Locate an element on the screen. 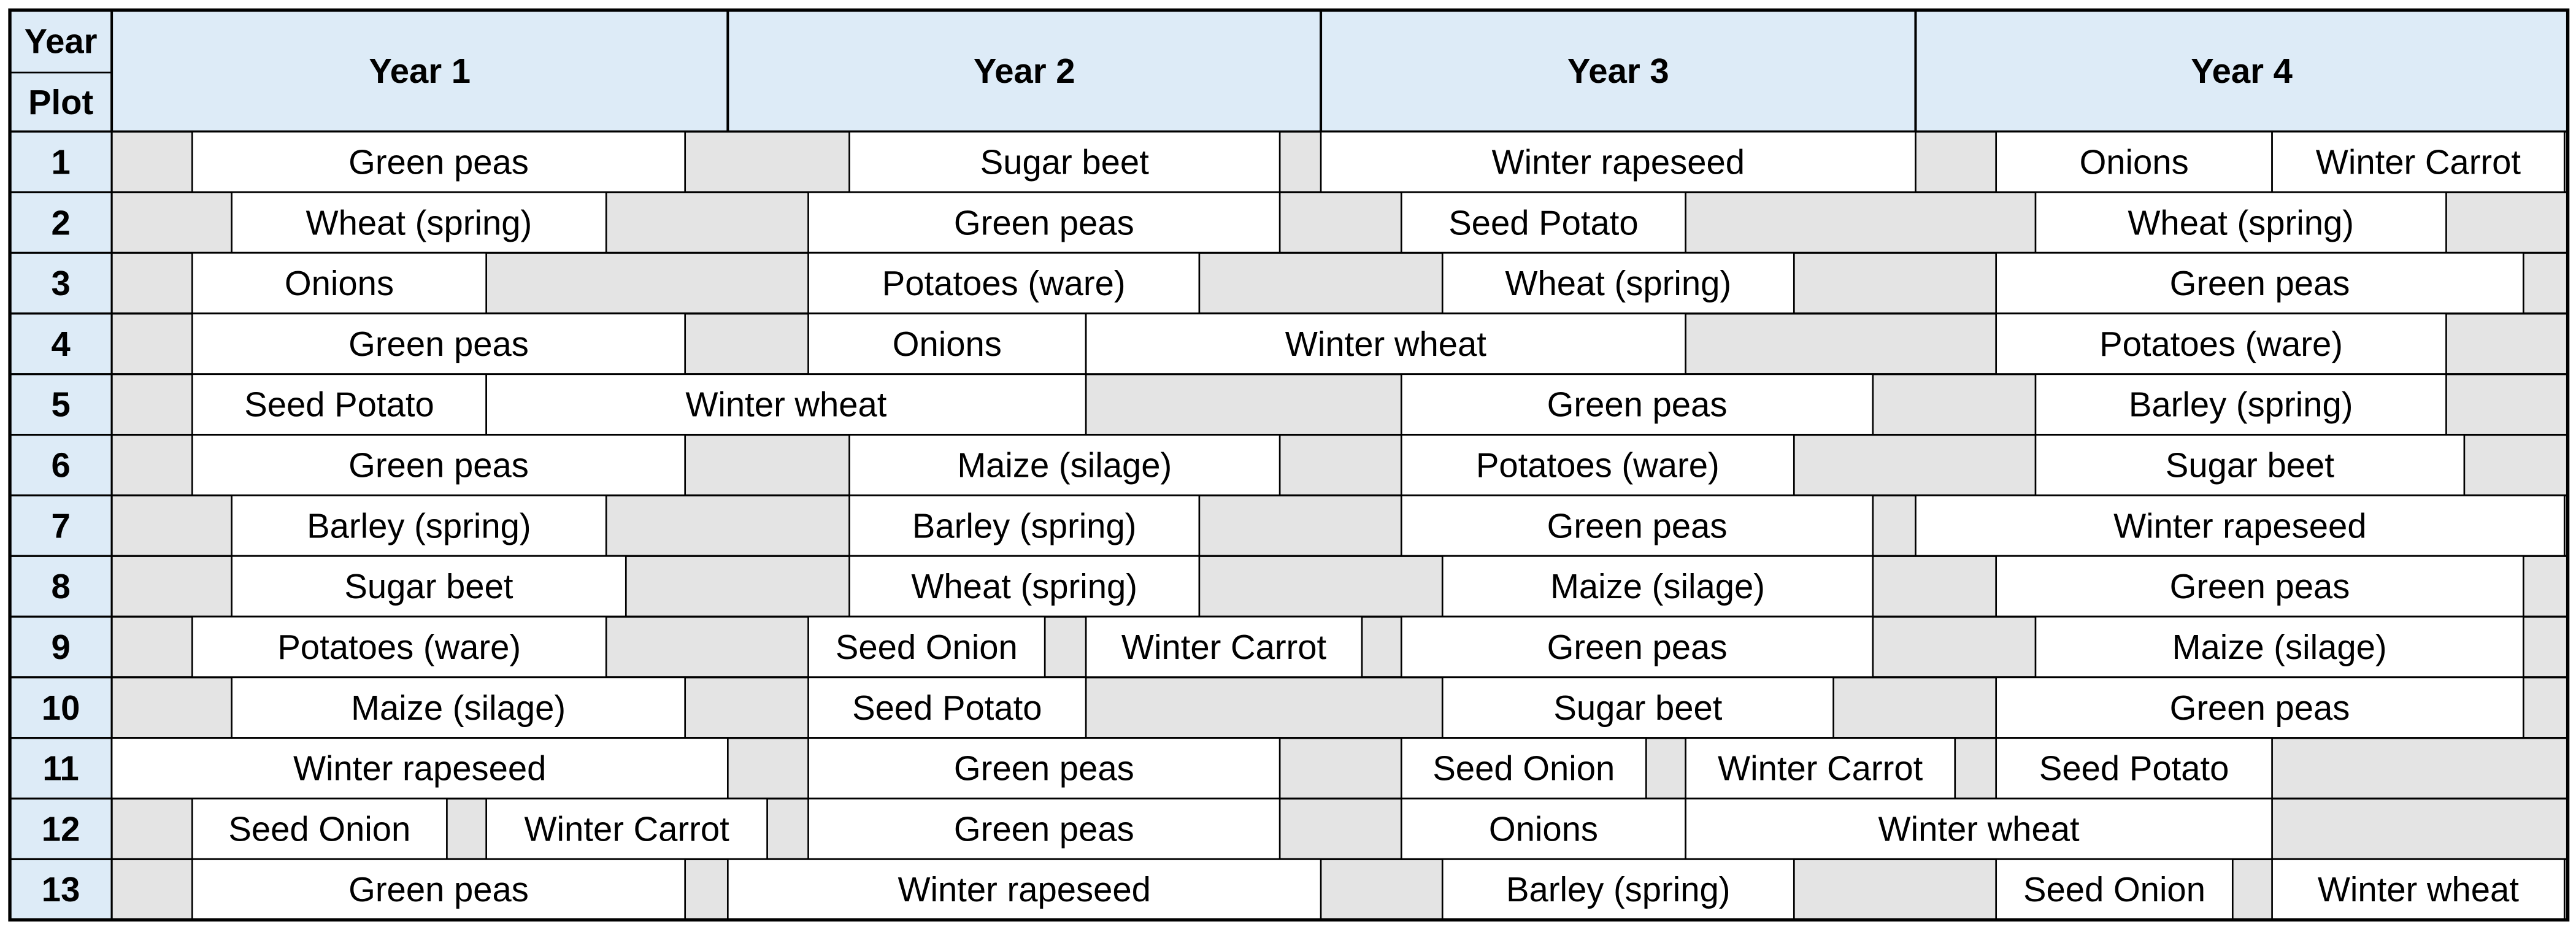 The width and height of the screenshot is (2576, 932). plot-number: 11 is located at coordinates (60, 768).